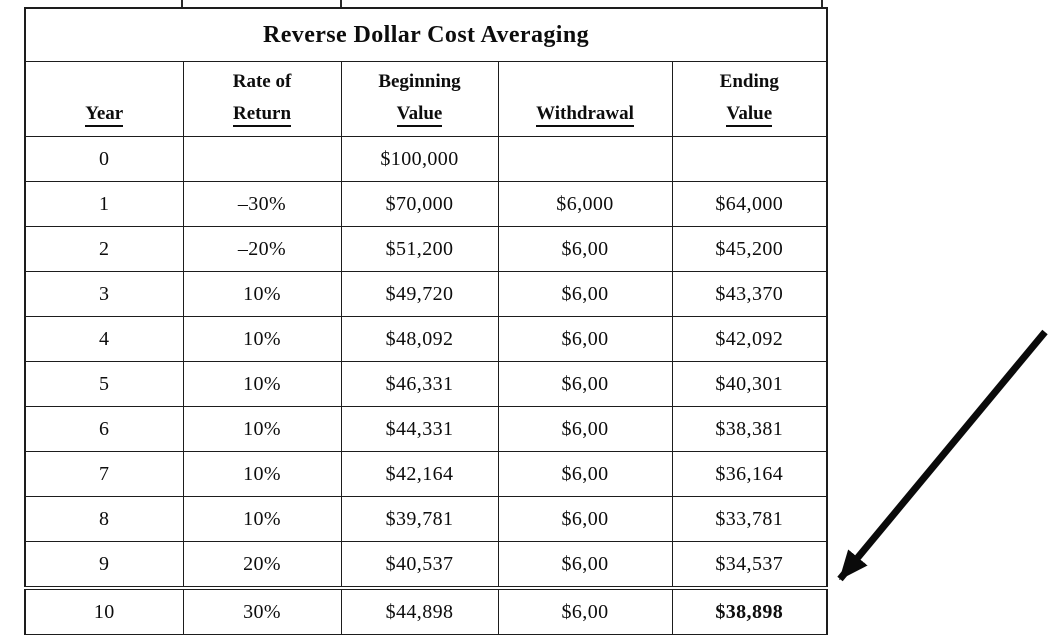  I want to click on header-line2: Year, so click(104, 115).